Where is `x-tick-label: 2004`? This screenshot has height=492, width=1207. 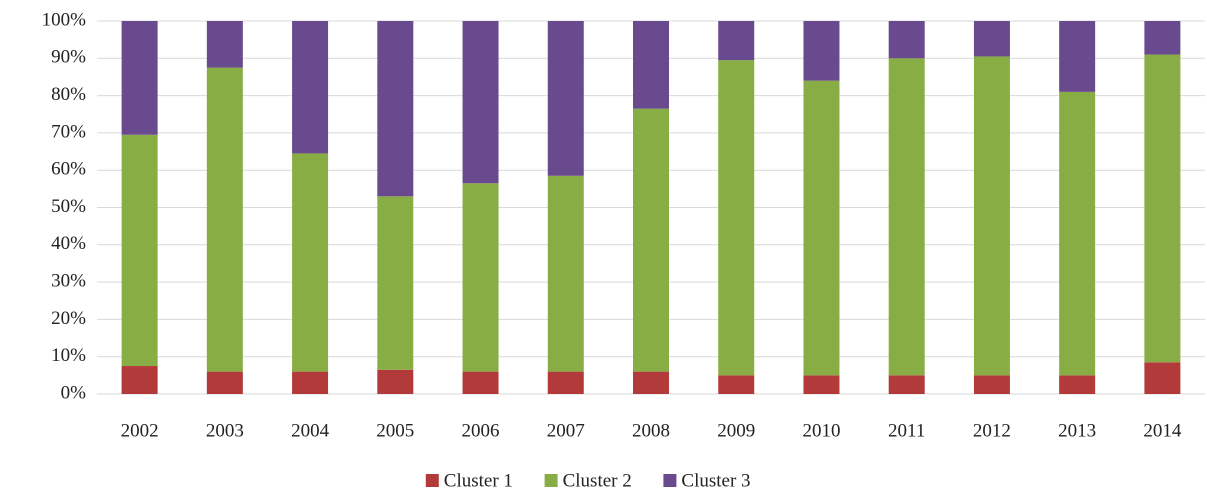 x-tick-label: 2004 is located at coordinates (310, 430).